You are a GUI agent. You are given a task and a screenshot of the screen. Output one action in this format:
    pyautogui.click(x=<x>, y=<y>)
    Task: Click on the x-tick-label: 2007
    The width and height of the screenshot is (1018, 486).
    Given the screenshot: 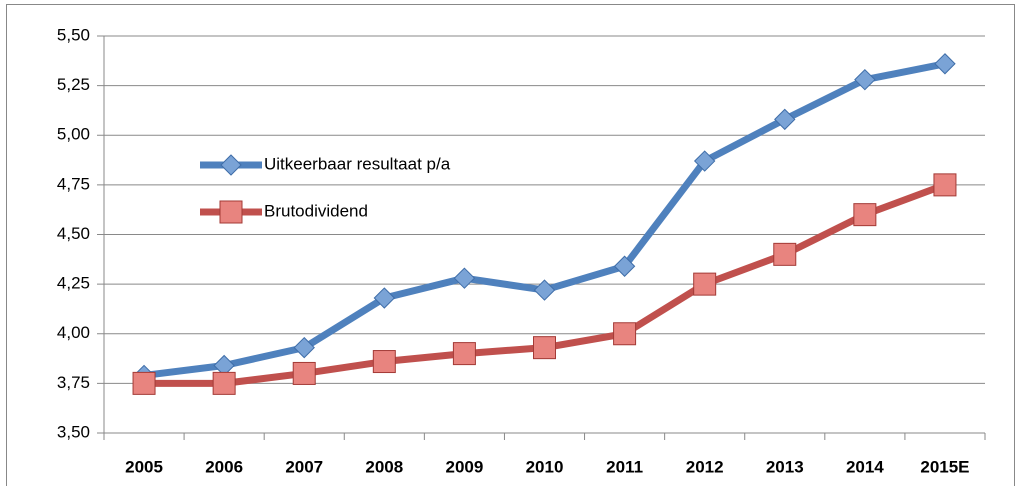 What is the action you would take?
    pyautogui.click(x=304, y=466)
    